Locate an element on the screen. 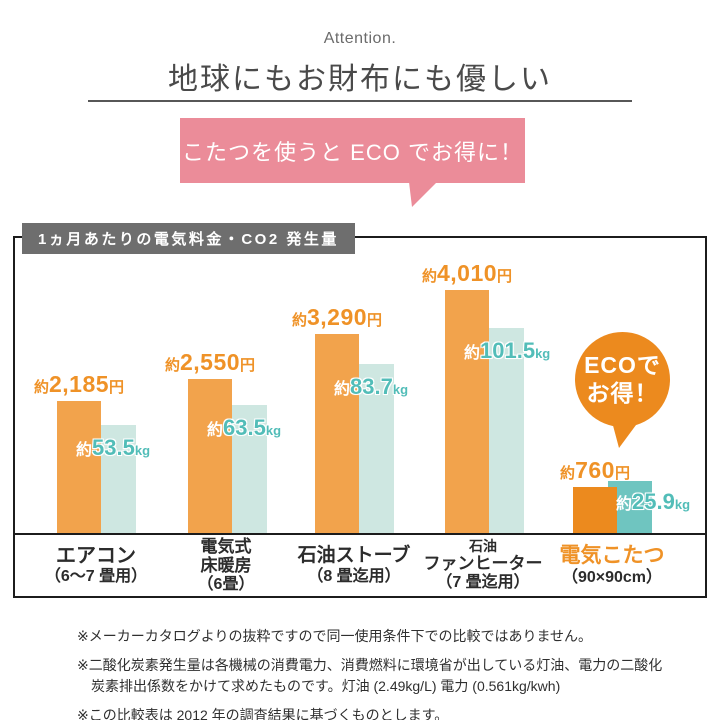 This screenshot has height=720, width=720. cost-value: 760 is located at coordinates (595, 470).